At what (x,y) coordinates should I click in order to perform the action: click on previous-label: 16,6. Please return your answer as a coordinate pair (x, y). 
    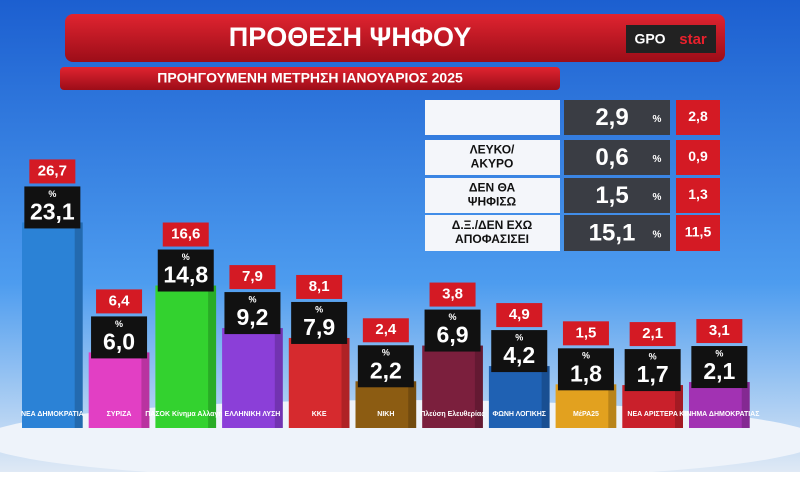
    Looking at the image, I should click on (185, 233).